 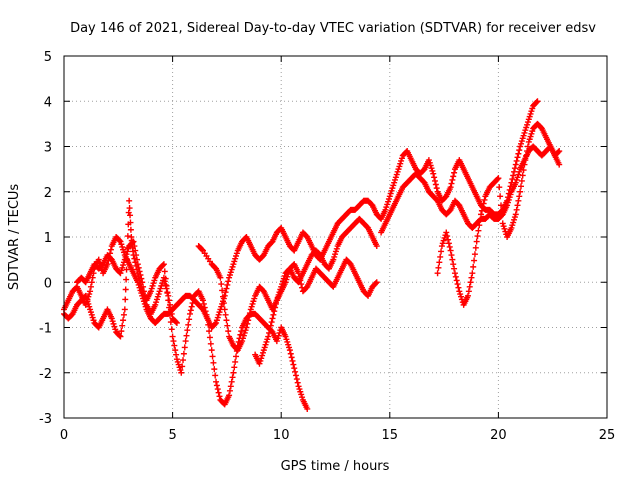 I want to click on x-tick-label: 25, so click(x=607, y=435).